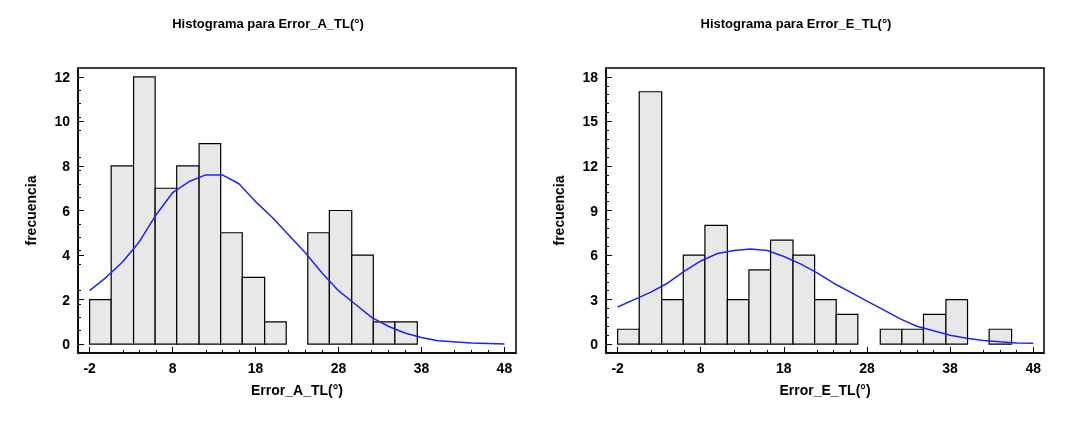 This screenshot has height=423, width=1065. I want to click on y-tick-label: 18, so click(590, 76).